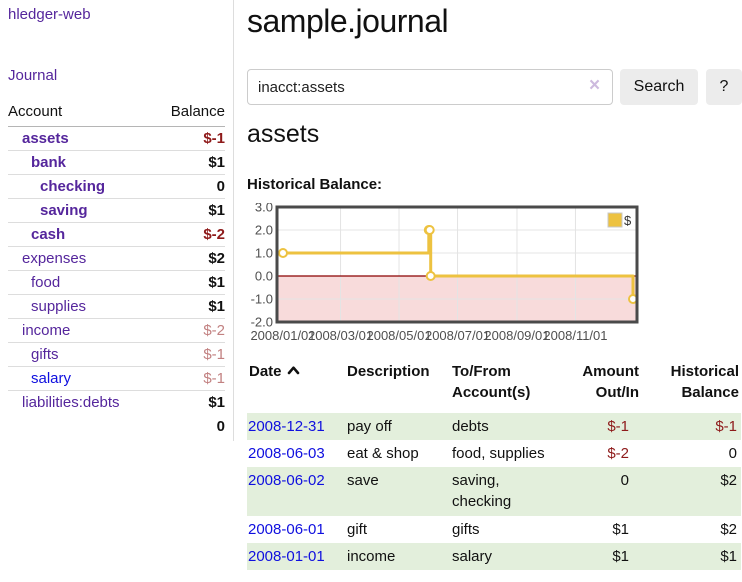 This screenshot has width=742, height=582. Describe the element at coordinates (728, 529) in the screenshot. I see `balance-value: $2` at that location.